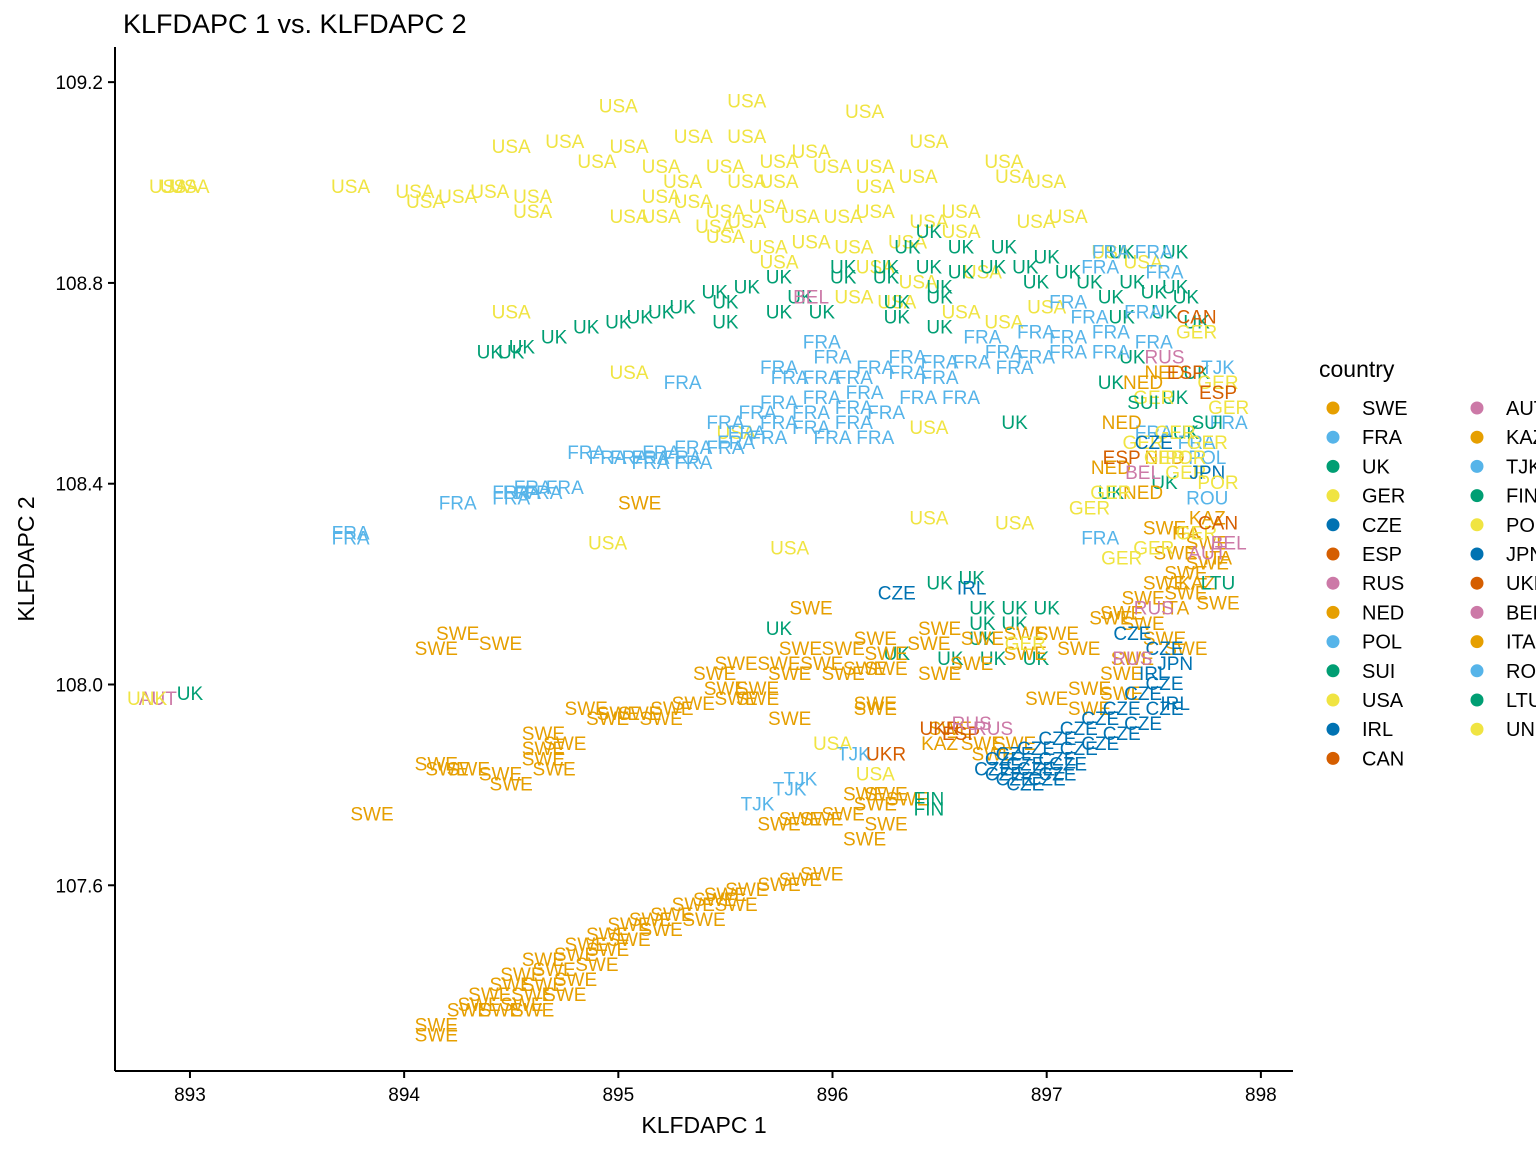 This screenshot has width=1536, height=1152. I want to click on y-tick-label: 108.8, so click(79, 284).